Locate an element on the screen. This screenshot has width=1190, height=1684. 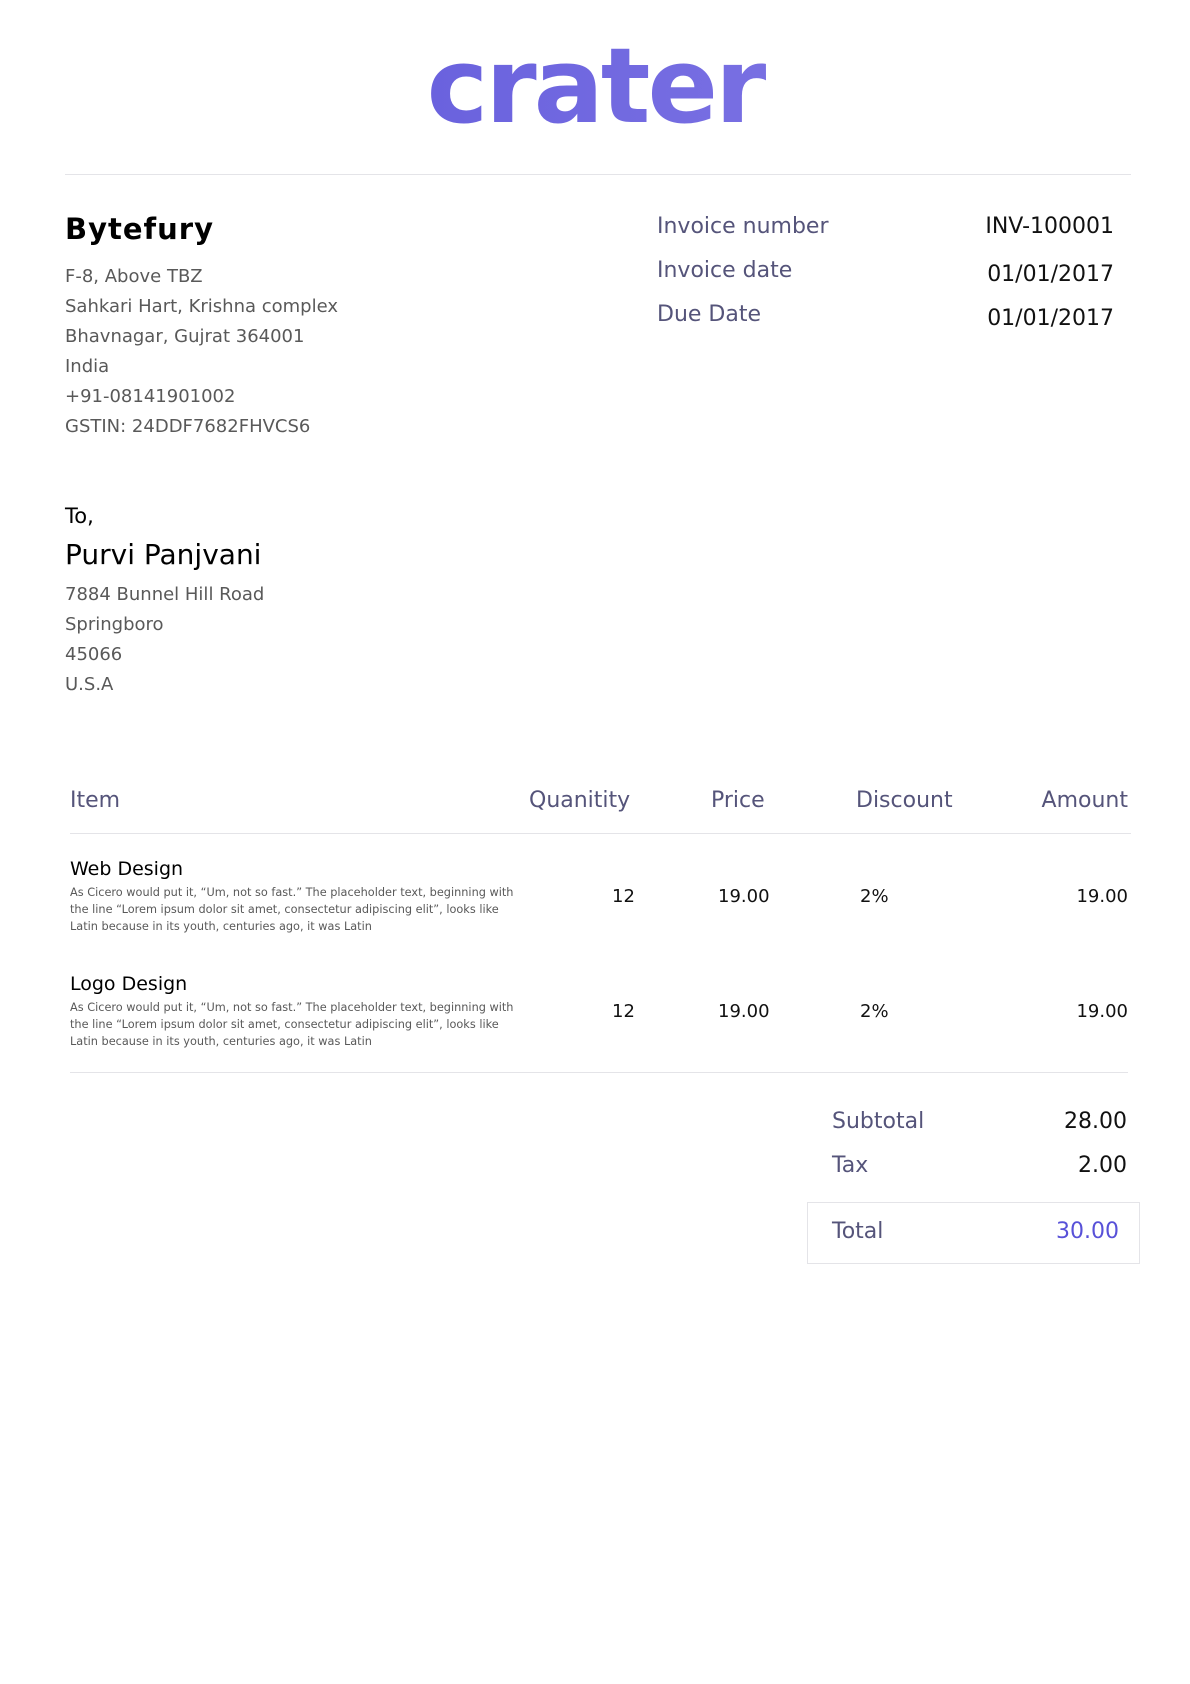
header-price: Price is located at coordinates (738, 800).